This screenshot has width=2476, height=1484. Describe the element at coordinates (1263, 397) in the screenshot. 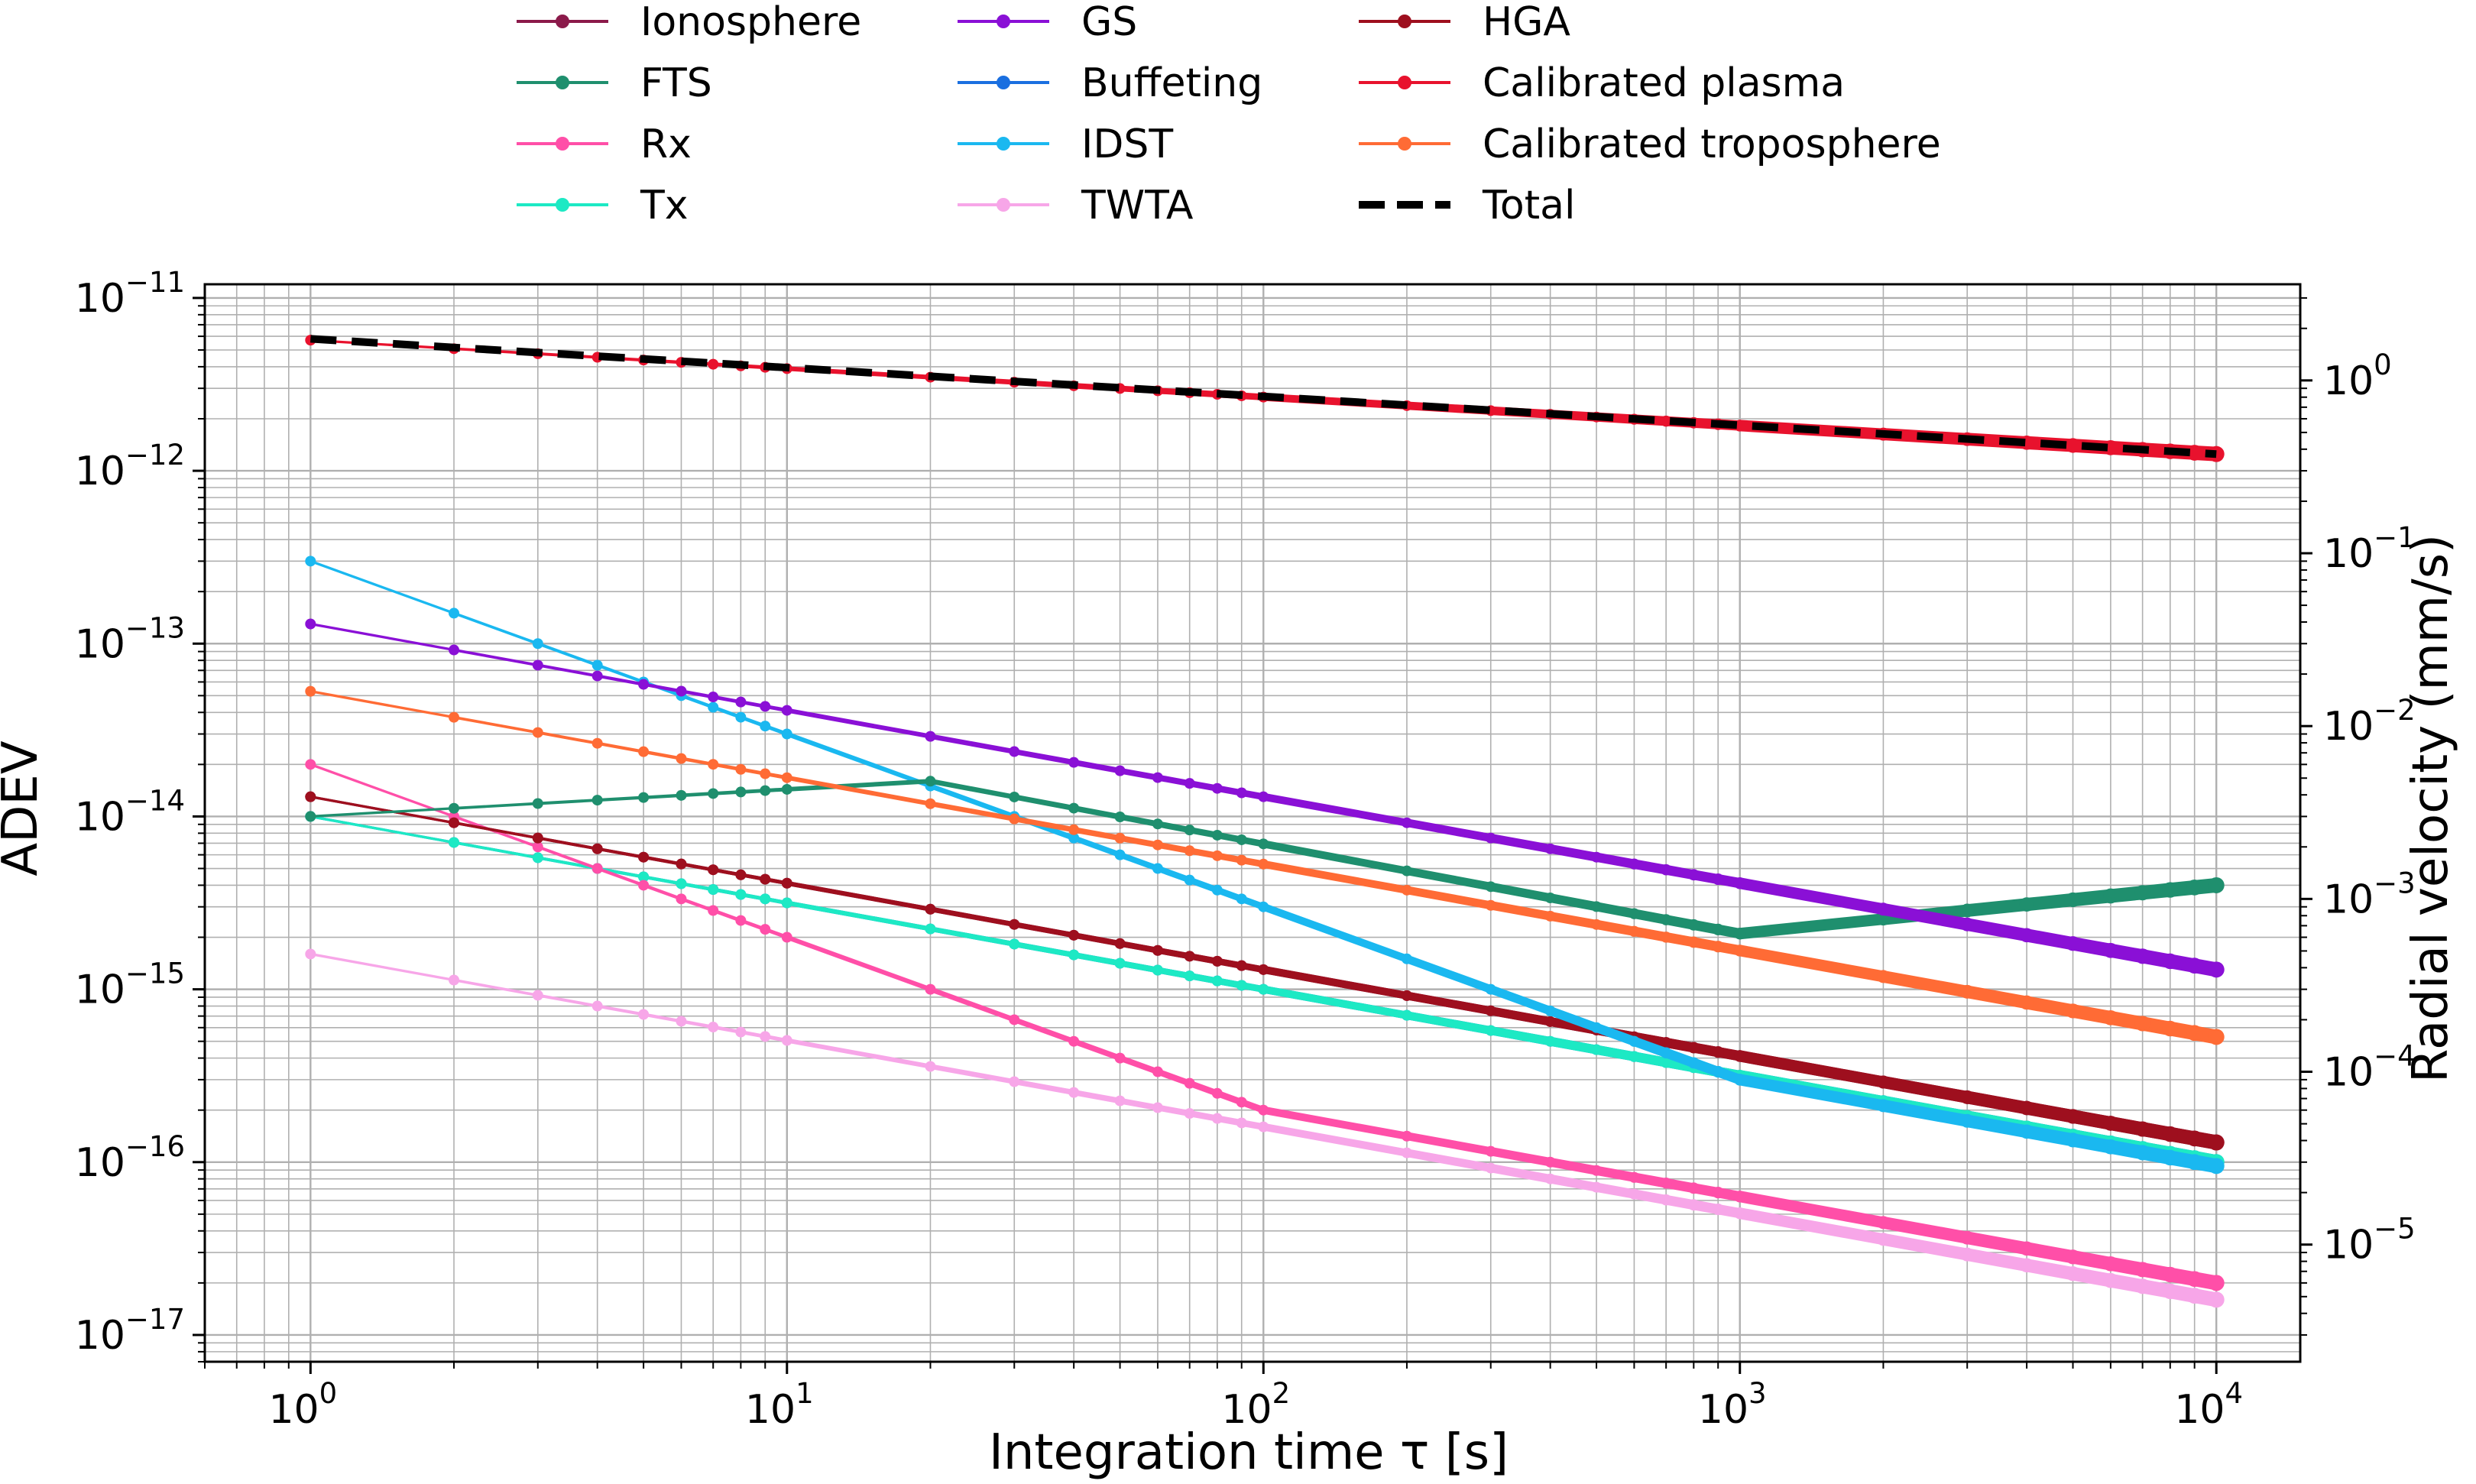

I see `series-line` at that location.